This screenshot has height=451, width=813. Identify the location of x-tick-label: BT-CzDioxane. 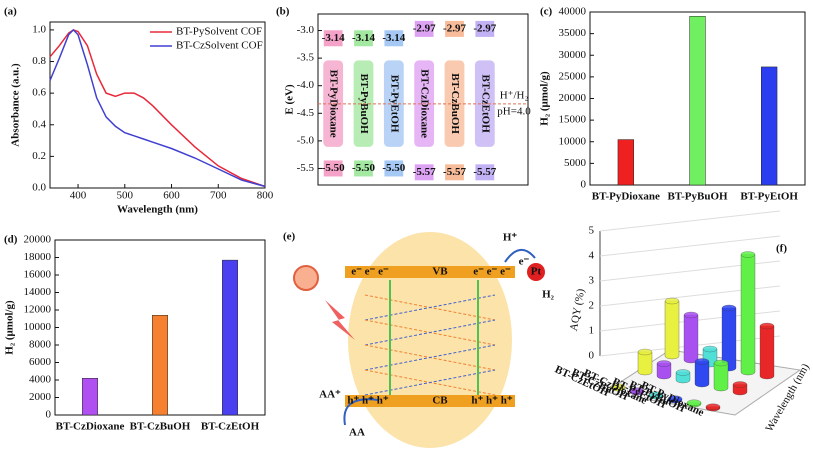
(90, 427).